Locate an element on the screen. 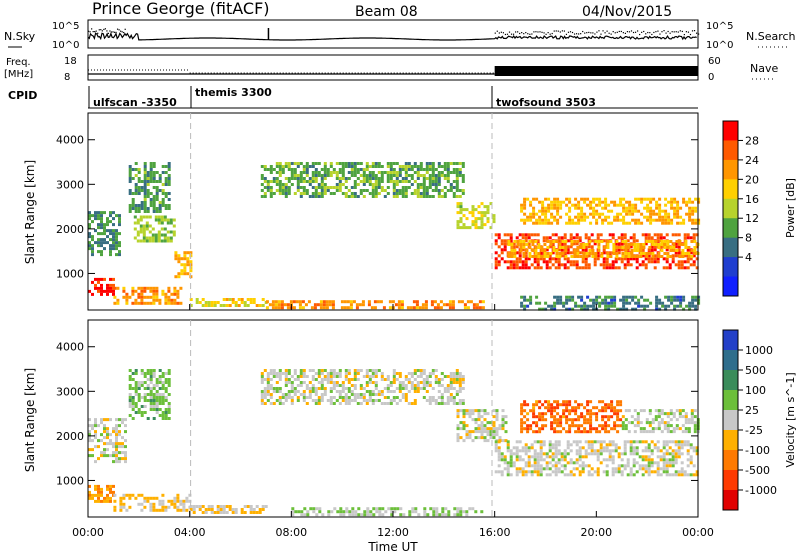 The height and width of the screenshot is (554, 800). nsky-tick-top: 10^5 is located at coordinates (65, 26).